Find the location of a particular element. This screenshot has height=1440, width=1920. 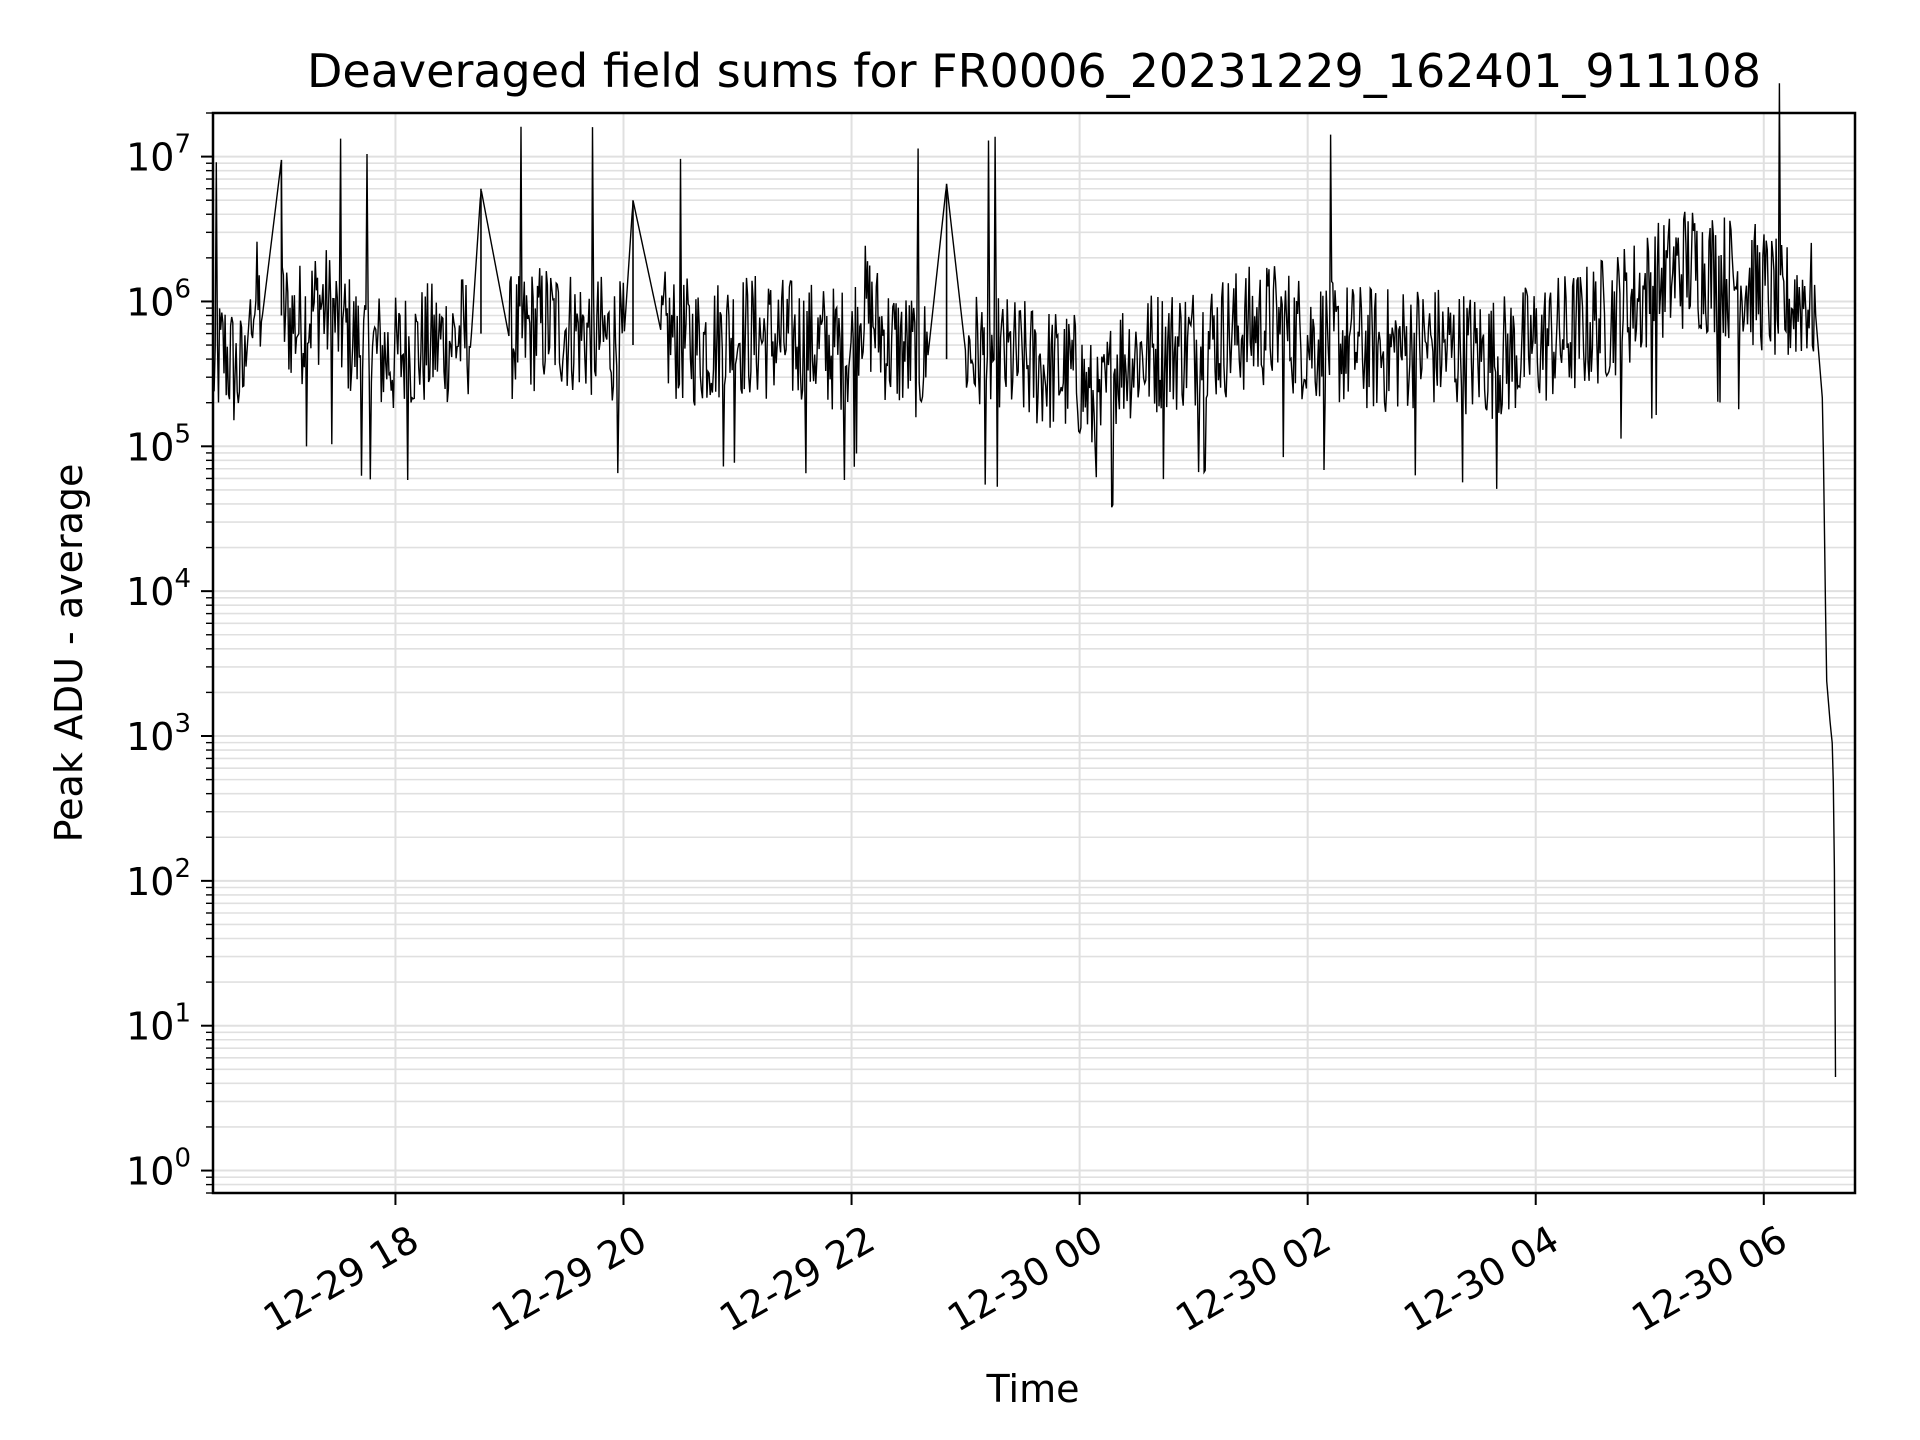

y-axis: 10⁰ 10¹ 10² 10³ 10⁴ 10⁵ 10⁶ 10⁷ is located at coordinates (169, 653).